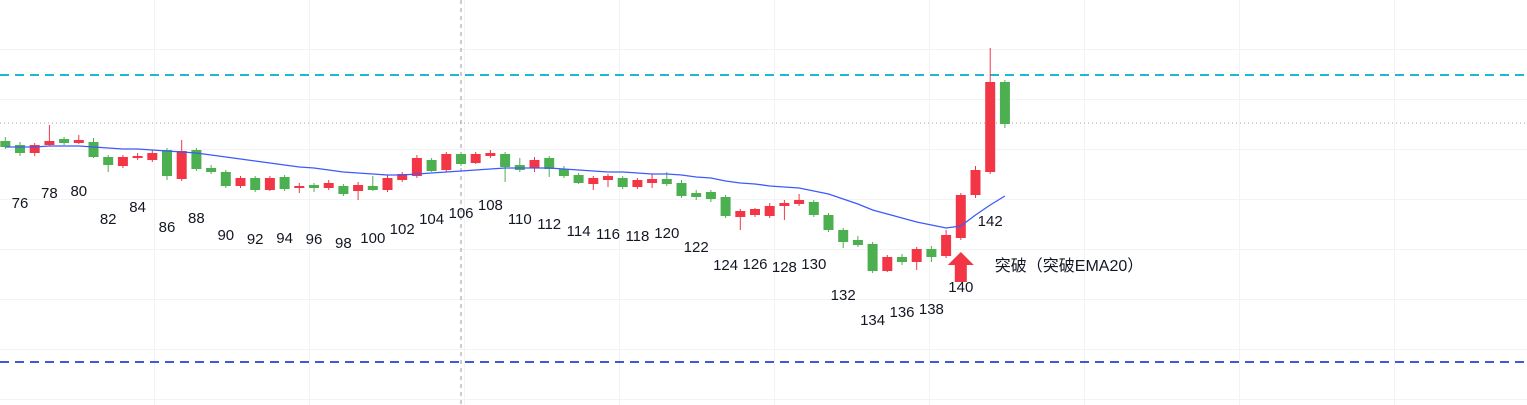 The image size is (1527, 405). Describe the element at coordinates (167, 227) in the screenshot. I see `bar-index-label: 86` at that location.